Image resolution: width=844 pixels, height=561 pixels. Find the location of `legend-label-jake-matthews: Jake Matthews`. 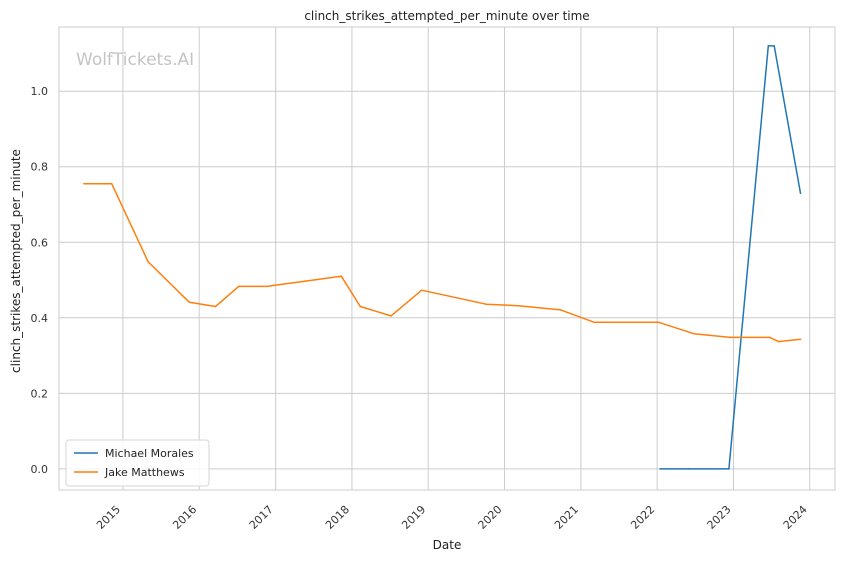

legend-label-jake-matthews: Jake Matthews is located at coordinates (144, 472).